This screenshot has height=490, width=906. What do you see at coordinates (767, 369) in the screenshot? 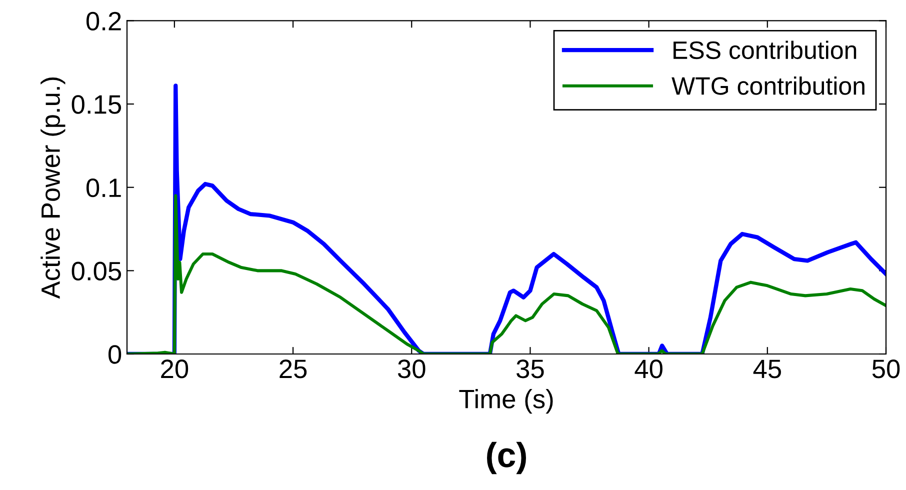
I see `x-tick-label: 45` at bounding box center [767, 369].